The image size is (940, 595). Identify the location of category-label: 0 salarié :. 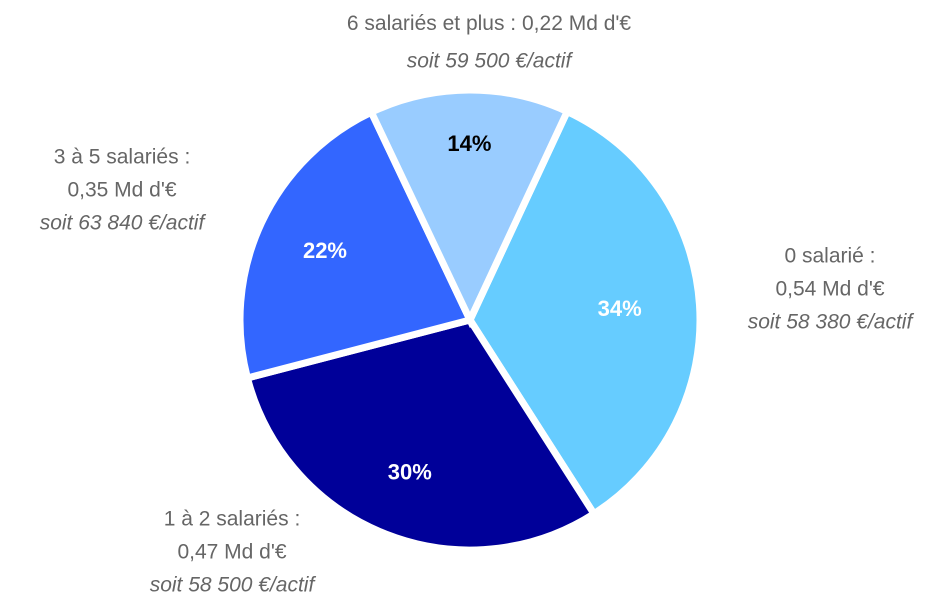
(829, 256).